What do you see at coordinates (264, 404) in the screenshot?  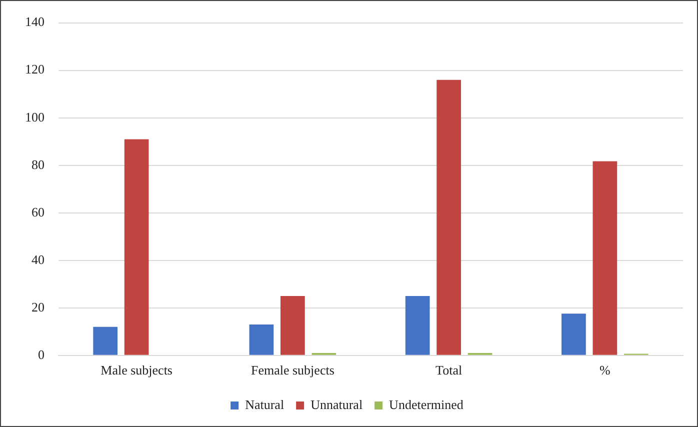 I see `legend-label: Natural` at bounding box center [264, 404].